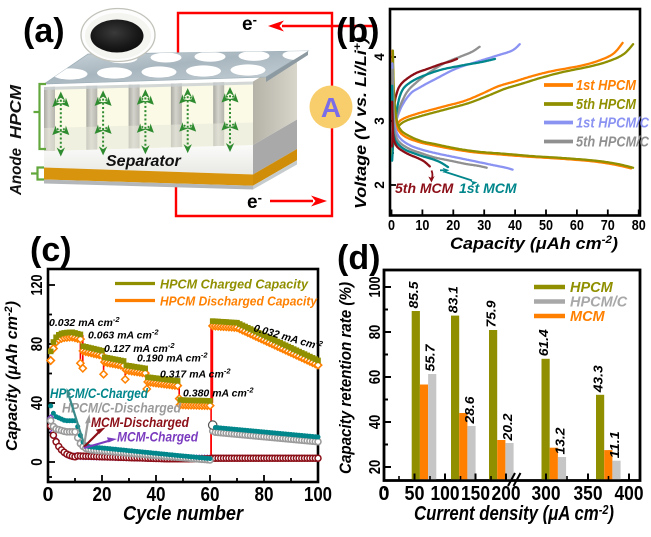 The image size is (651, 537). Describe the element at coordinates (612, 124) in the screenshot. I see `svg-text: 1st HPCM/C` at that location.